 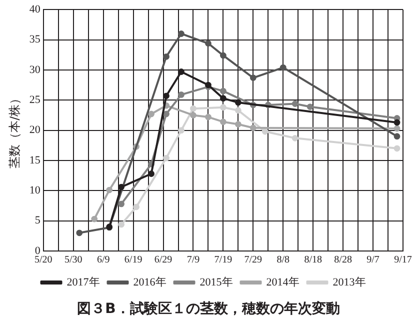 What do you see at coordinates (223, 260) in the screenshot?
I see `x-tick-label: 7/19` at bounding box center [223, 260].